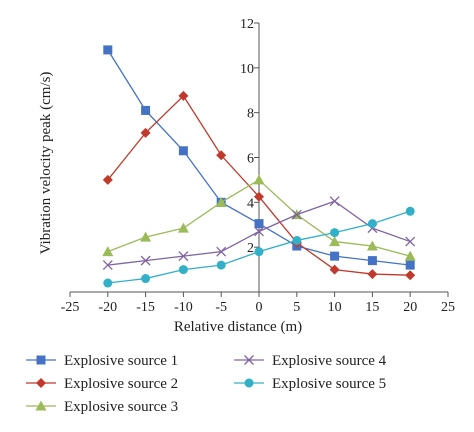 This screenshot has height=432, width=474. Describe the element at coordinates (121, 407) in the screenshot. I see `legend-label: Explosive source 3` at that location.